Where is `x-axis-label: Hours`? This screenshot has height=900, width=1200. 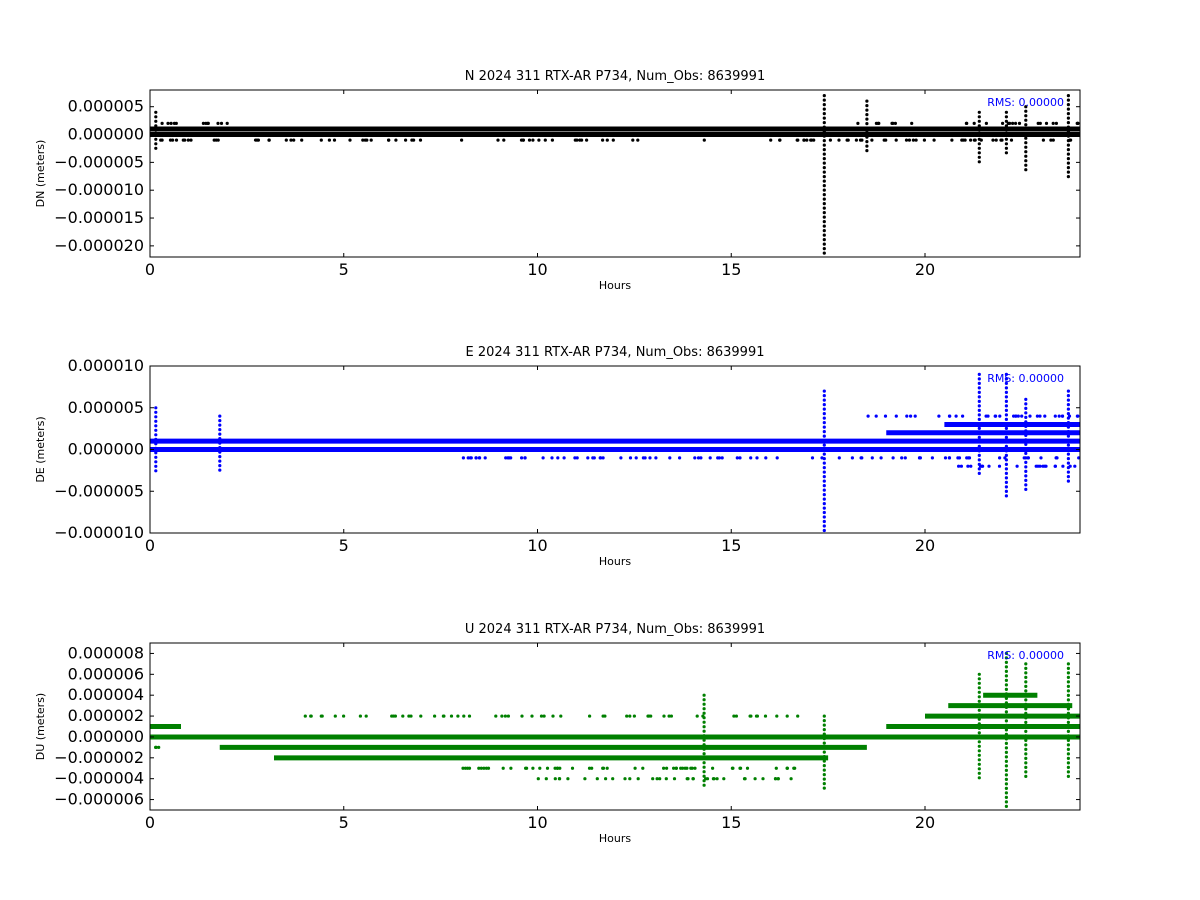 x-axis-label: Hours is located at coordinates (615, 561).